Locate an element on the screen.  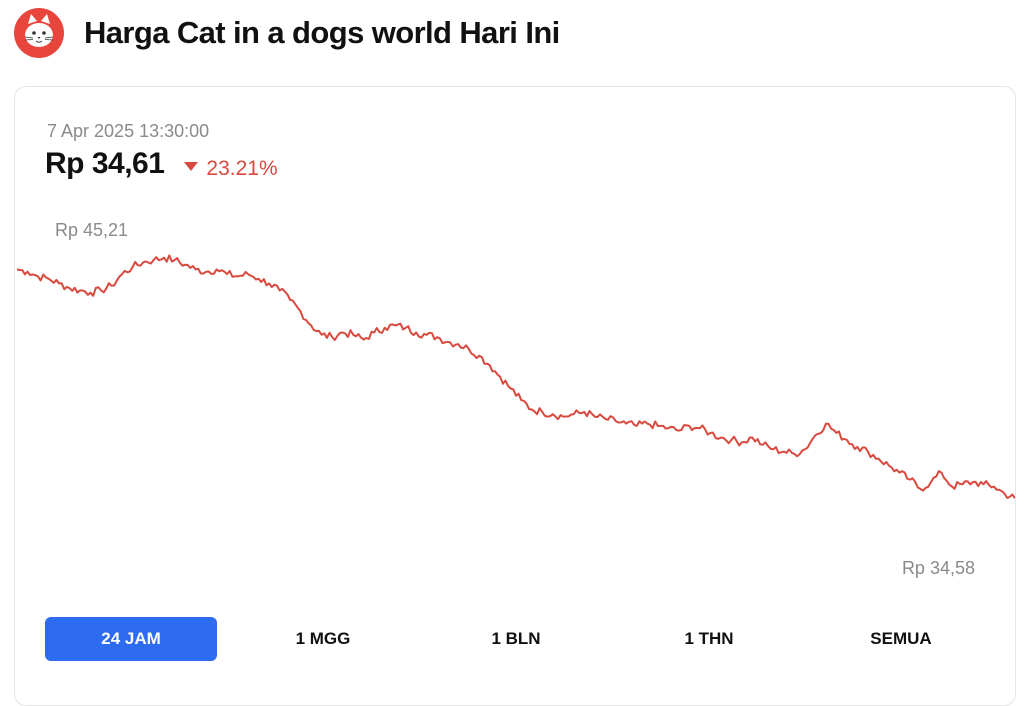
range-button-1m: 1 BLN is located at coordinates (516, 639).